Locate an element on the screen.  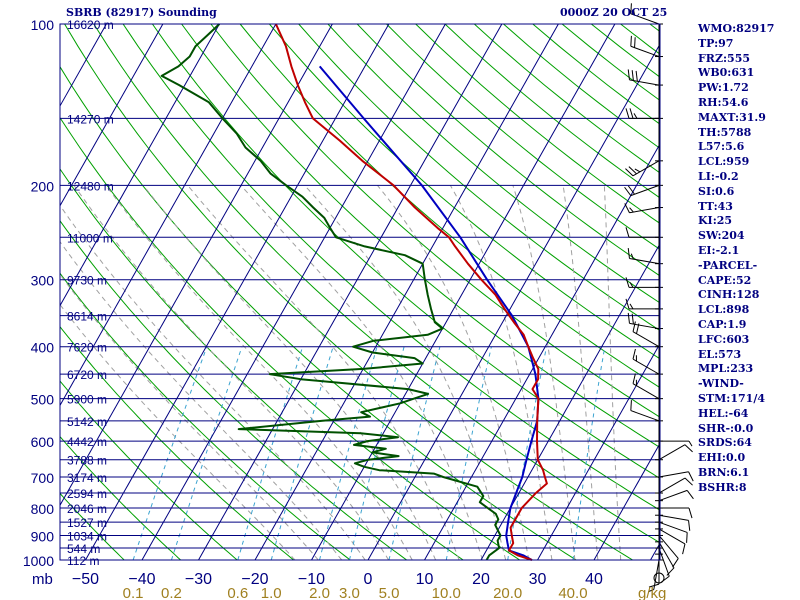
temperature-tick: 20 is located at coordinates (481, 579).